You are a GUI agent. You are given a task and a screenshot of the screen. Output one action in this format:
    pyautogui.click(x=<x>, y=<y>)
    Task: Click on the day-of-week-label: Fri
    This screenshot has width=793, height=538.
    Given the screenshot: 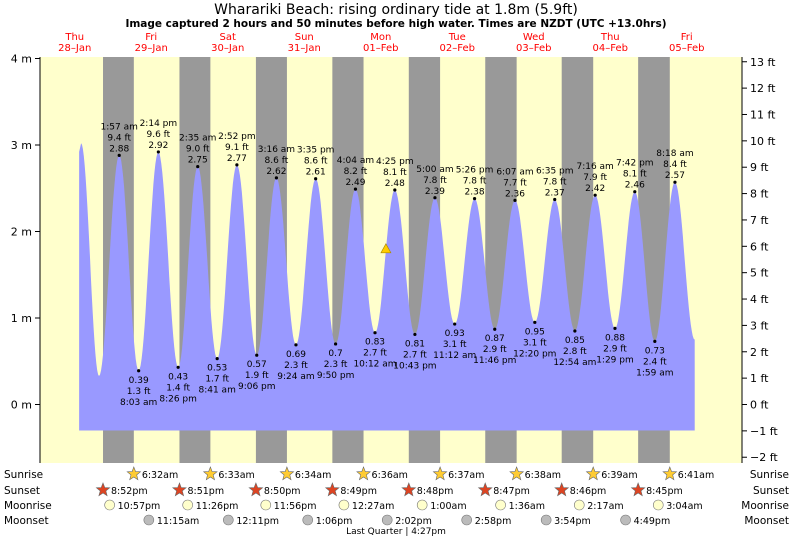 What is the action you would take?
    pyautogui.click(x=151, y=37)
    